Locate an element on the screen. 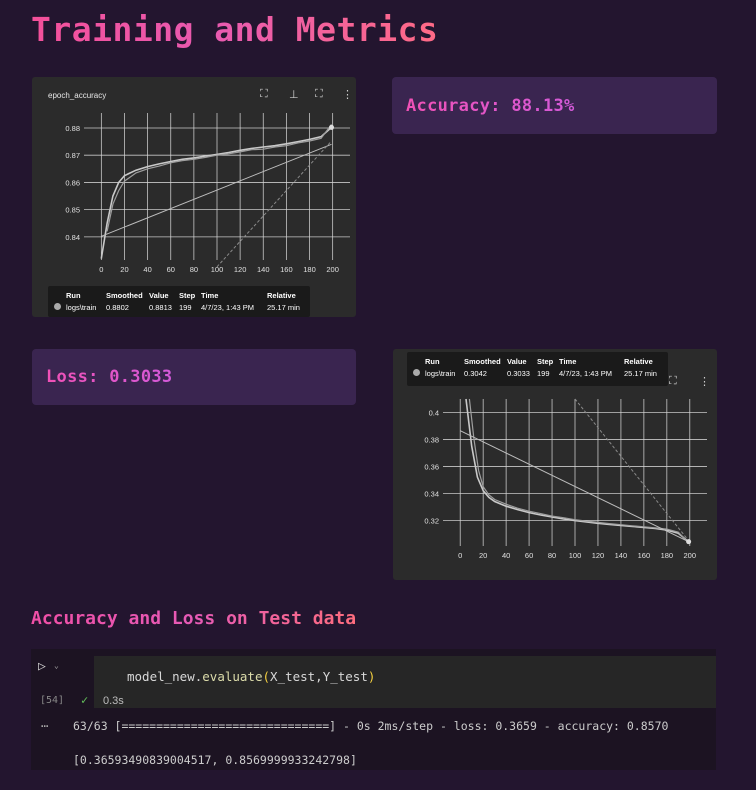 Image resolution: width=756 pixels, height=790 pixels. y-tick-label: 0.32 is located at coordinates (431, 520).